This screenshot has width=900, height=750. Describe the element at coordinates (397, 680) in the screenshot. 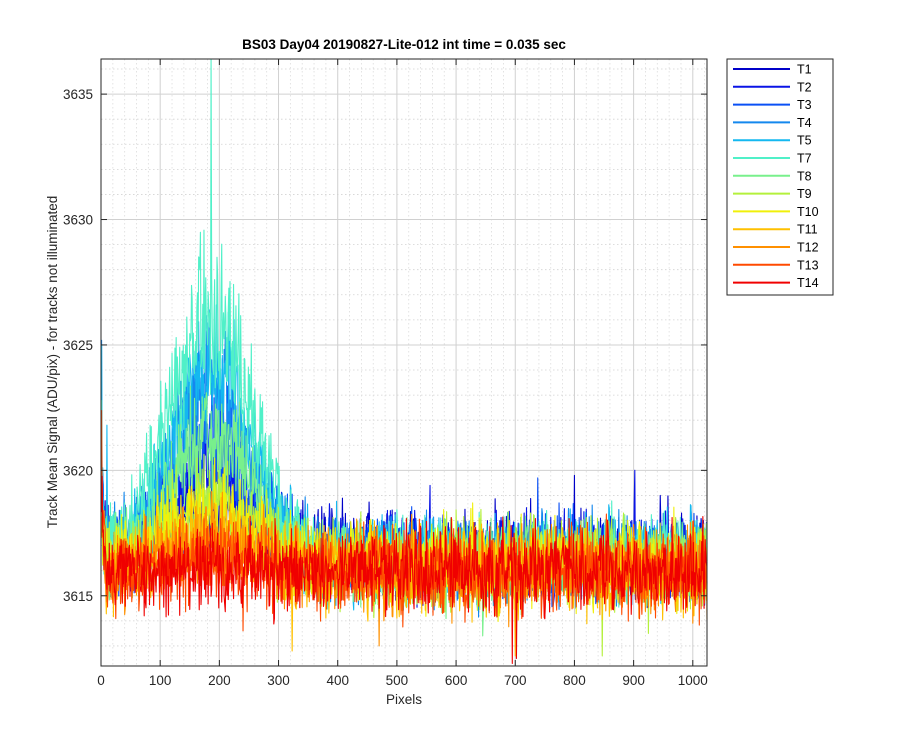

I see `x-tick-label: 500` at that location.